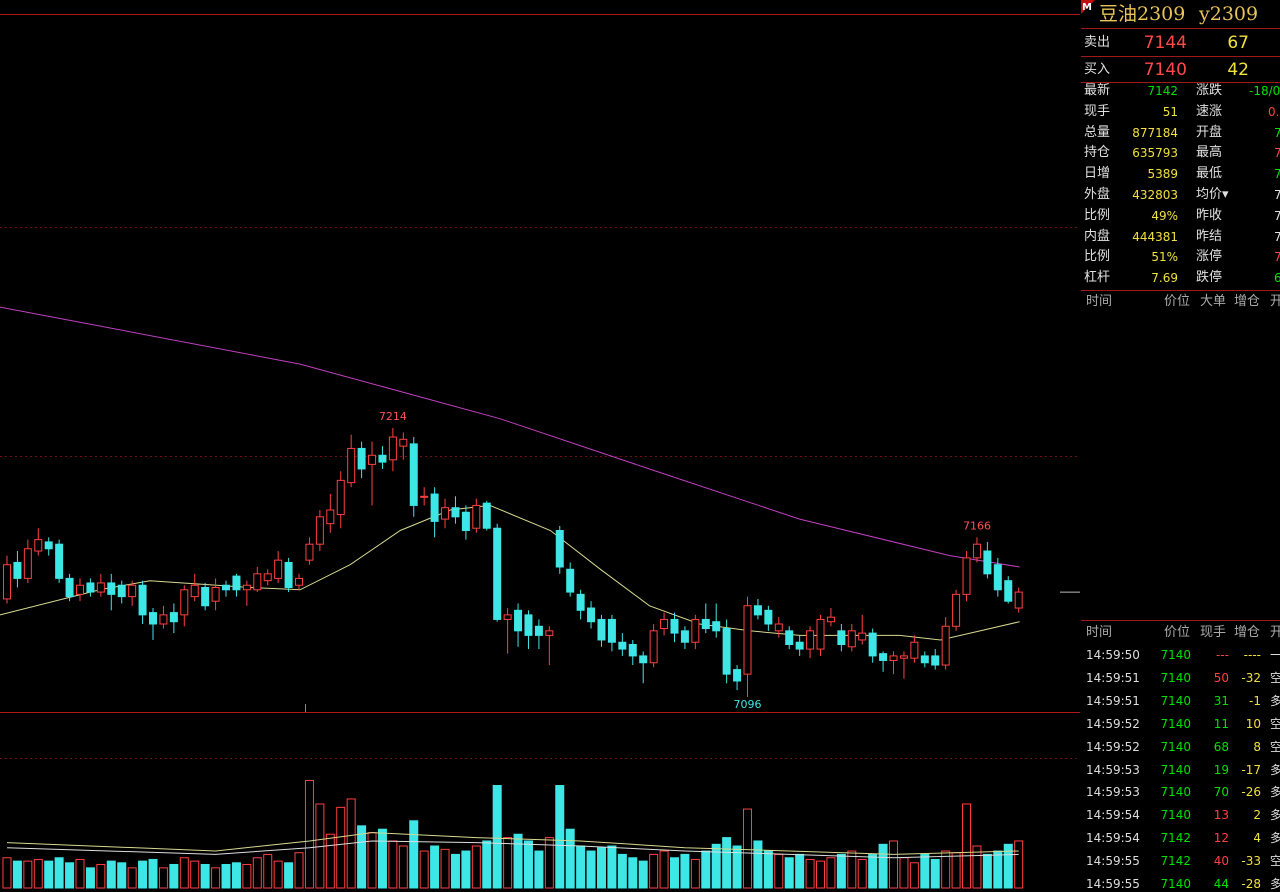 The image size is (1280, 892). I want to click on stat-label: 涨停, so click(1209, 257).